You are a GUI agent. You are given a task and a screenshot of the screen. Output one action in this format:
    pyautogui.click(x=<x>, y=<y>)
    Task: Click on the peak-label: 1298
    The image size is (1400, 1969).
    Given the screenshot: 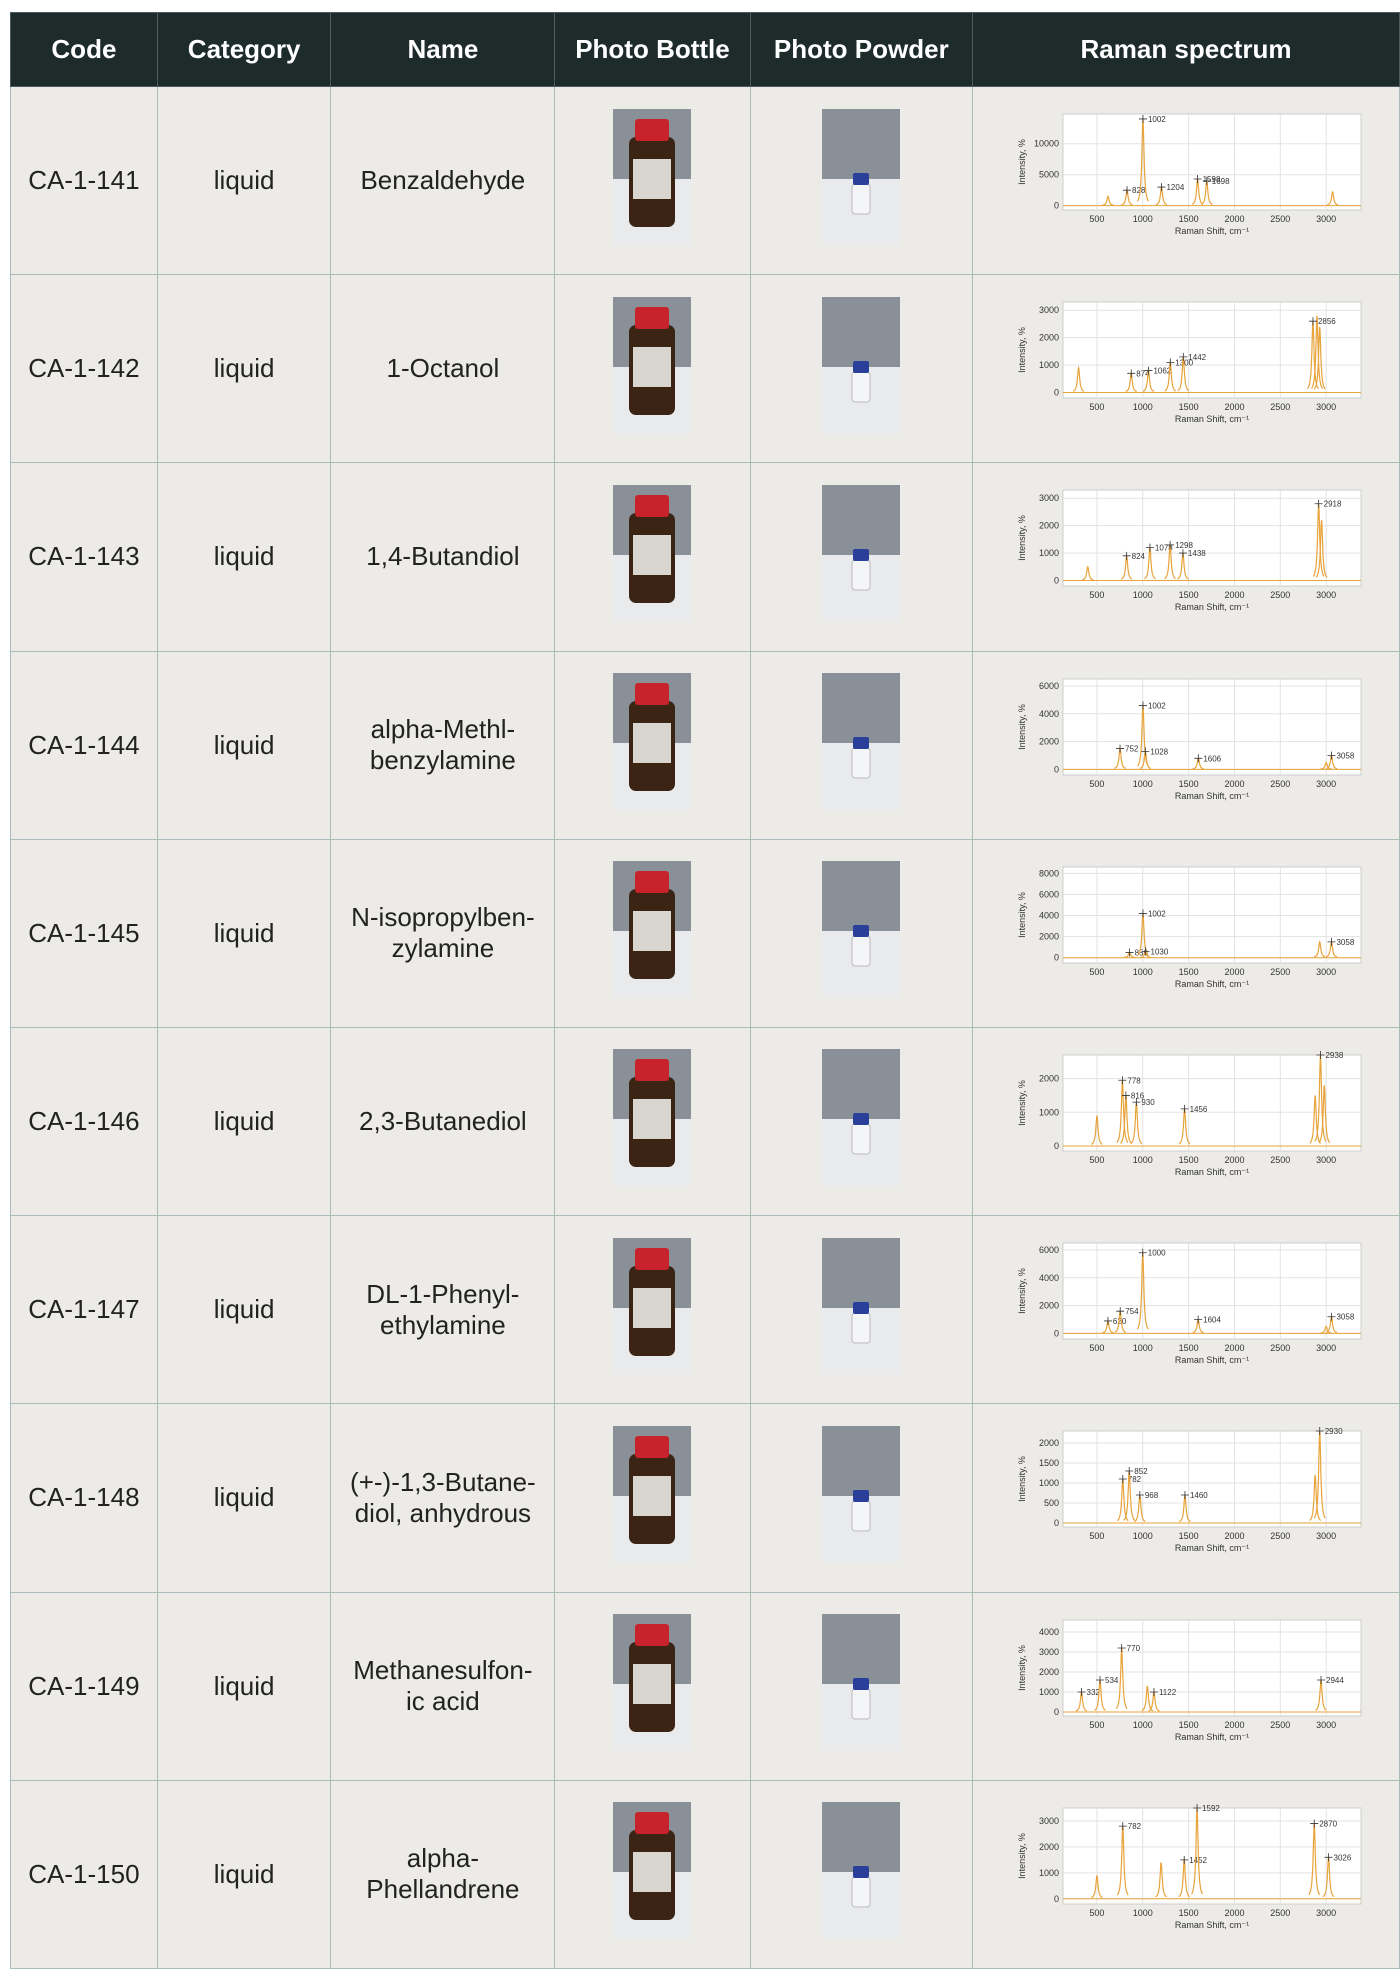 What is the action you would take?
    pyautogui.click(x=1184, y=545)
    